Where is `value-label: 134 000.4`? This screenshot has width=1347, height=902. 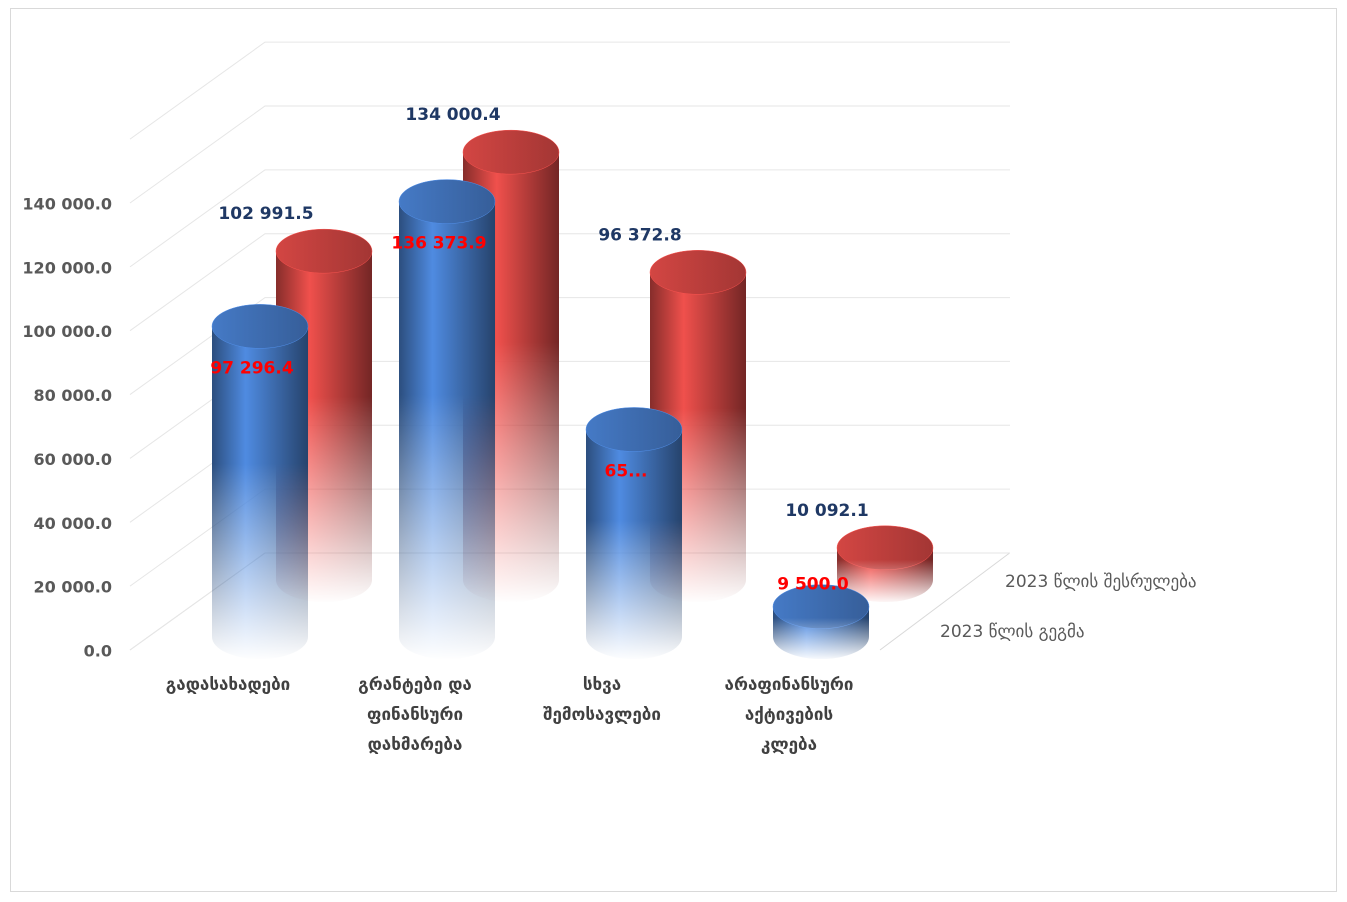 value-label: 134 000.4 is located at coordinates (452, 115).